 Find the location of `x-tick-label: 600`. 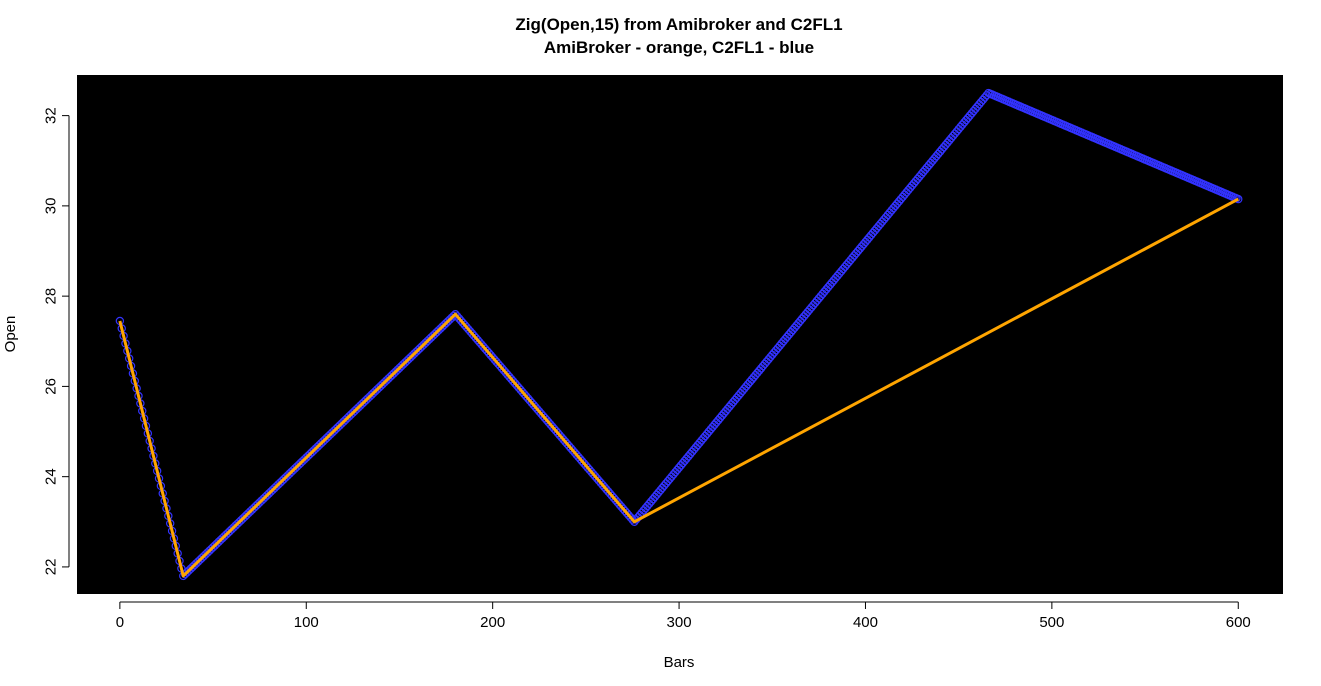

x-tick-label: 600 is located at coordinates (1238, 622).